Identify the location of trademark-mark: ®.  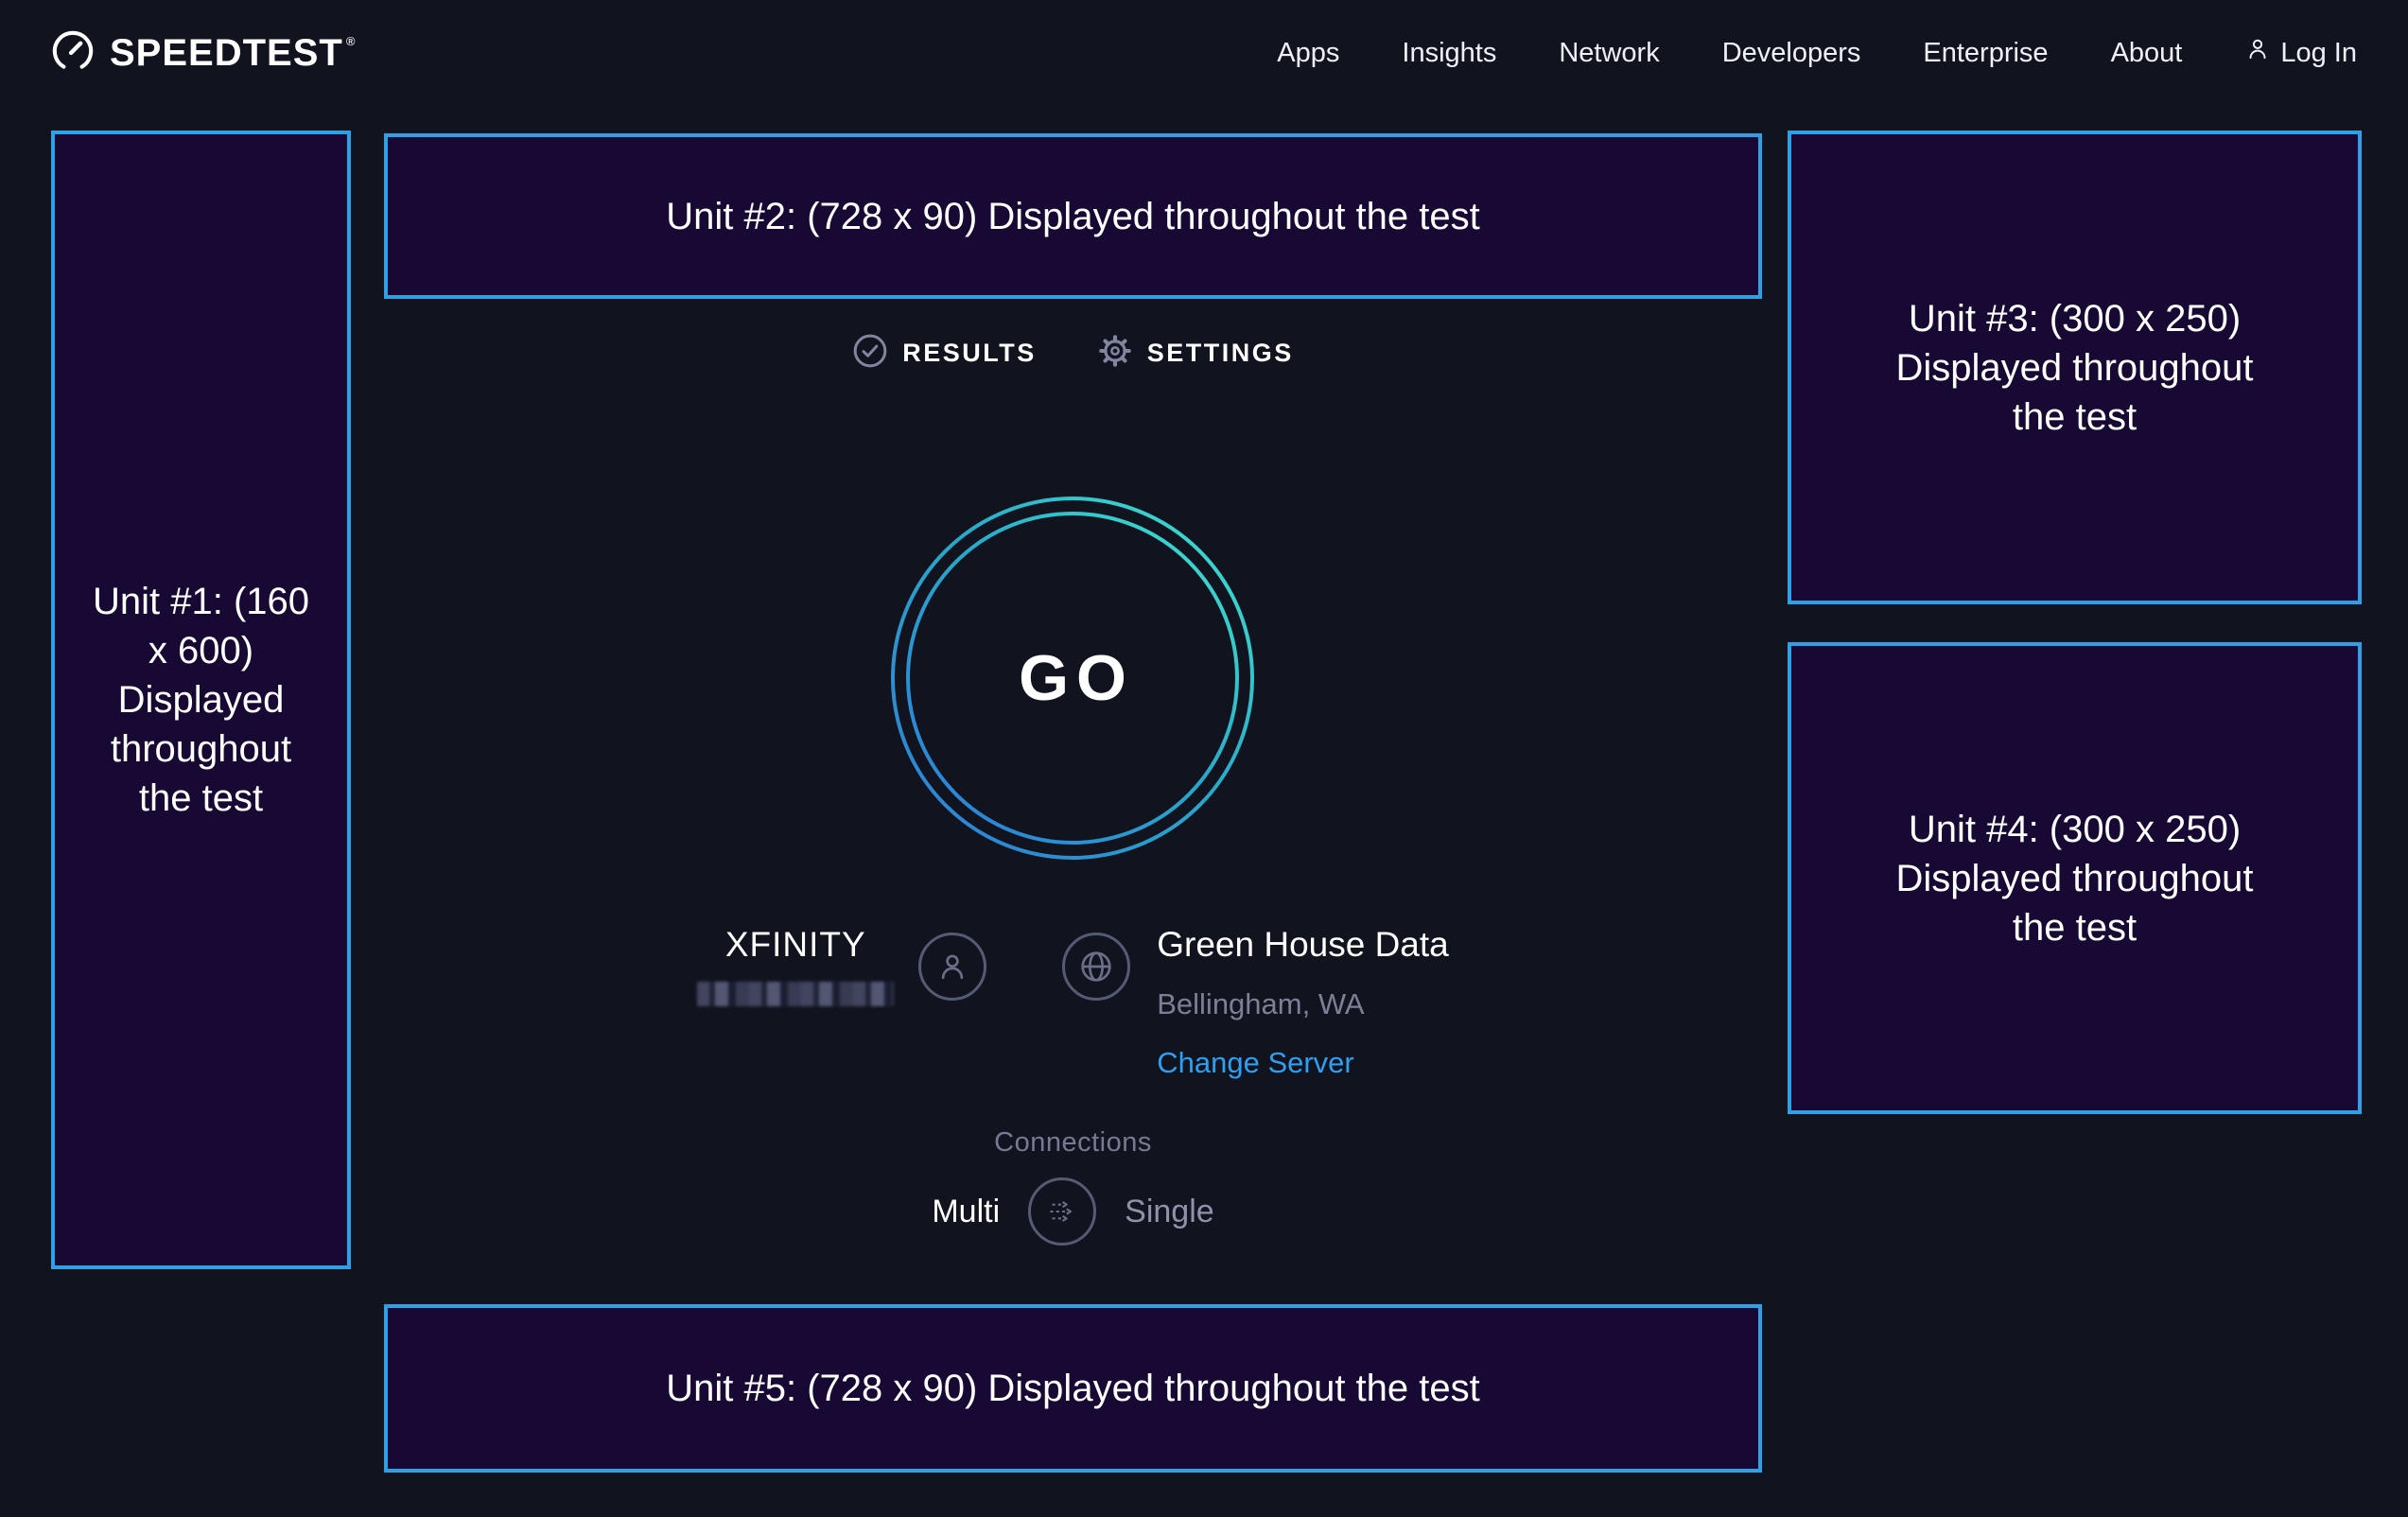
(351, 40).